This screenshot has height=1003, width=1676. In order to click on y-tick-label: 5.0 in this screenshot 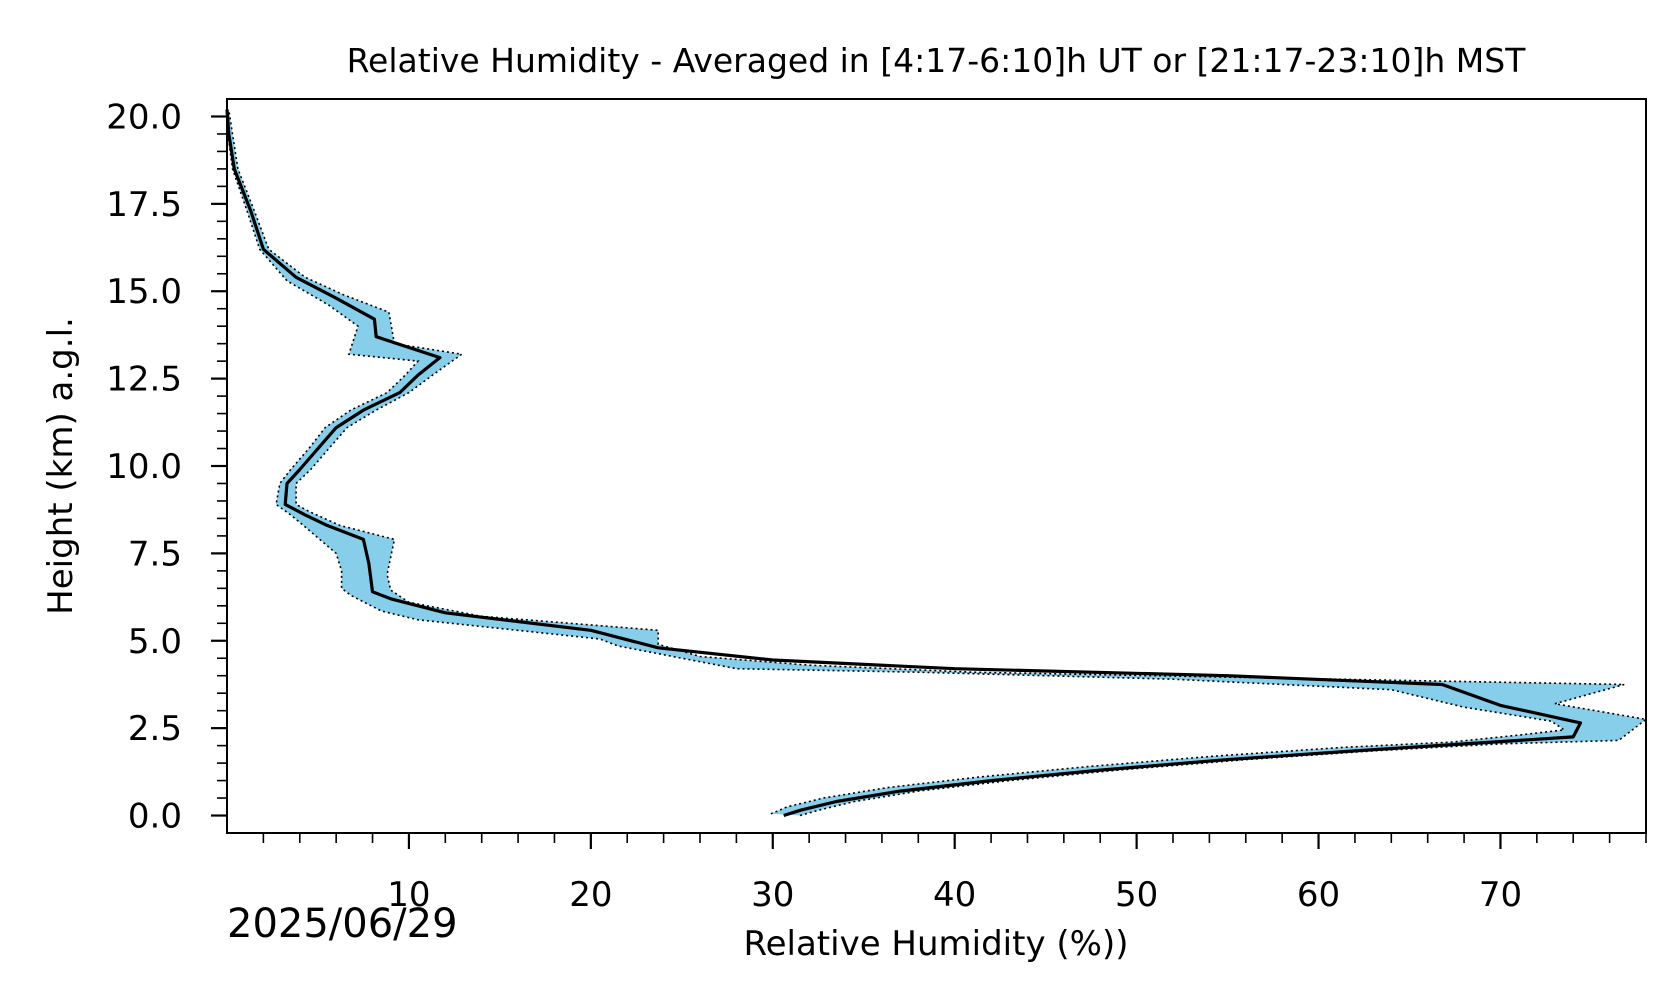, I will do `click(155, 642)`.